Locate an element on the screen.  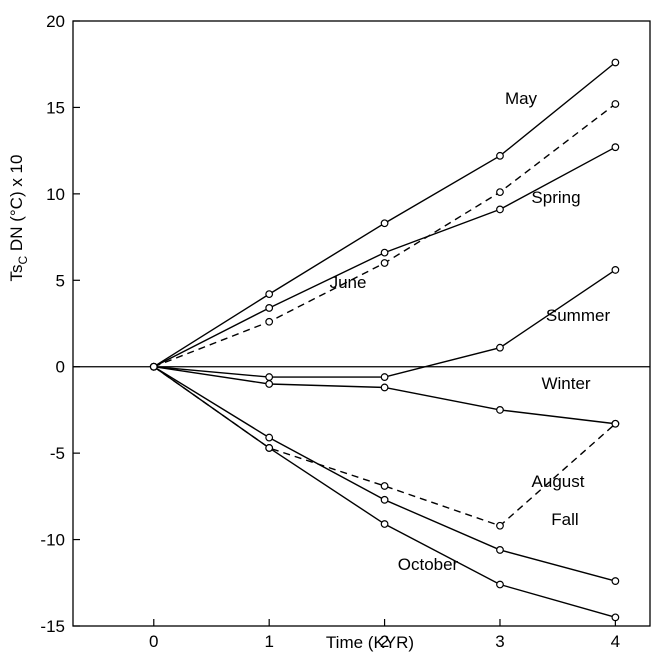
y-axis-label-sub: C is located at coordinates (23, 259).